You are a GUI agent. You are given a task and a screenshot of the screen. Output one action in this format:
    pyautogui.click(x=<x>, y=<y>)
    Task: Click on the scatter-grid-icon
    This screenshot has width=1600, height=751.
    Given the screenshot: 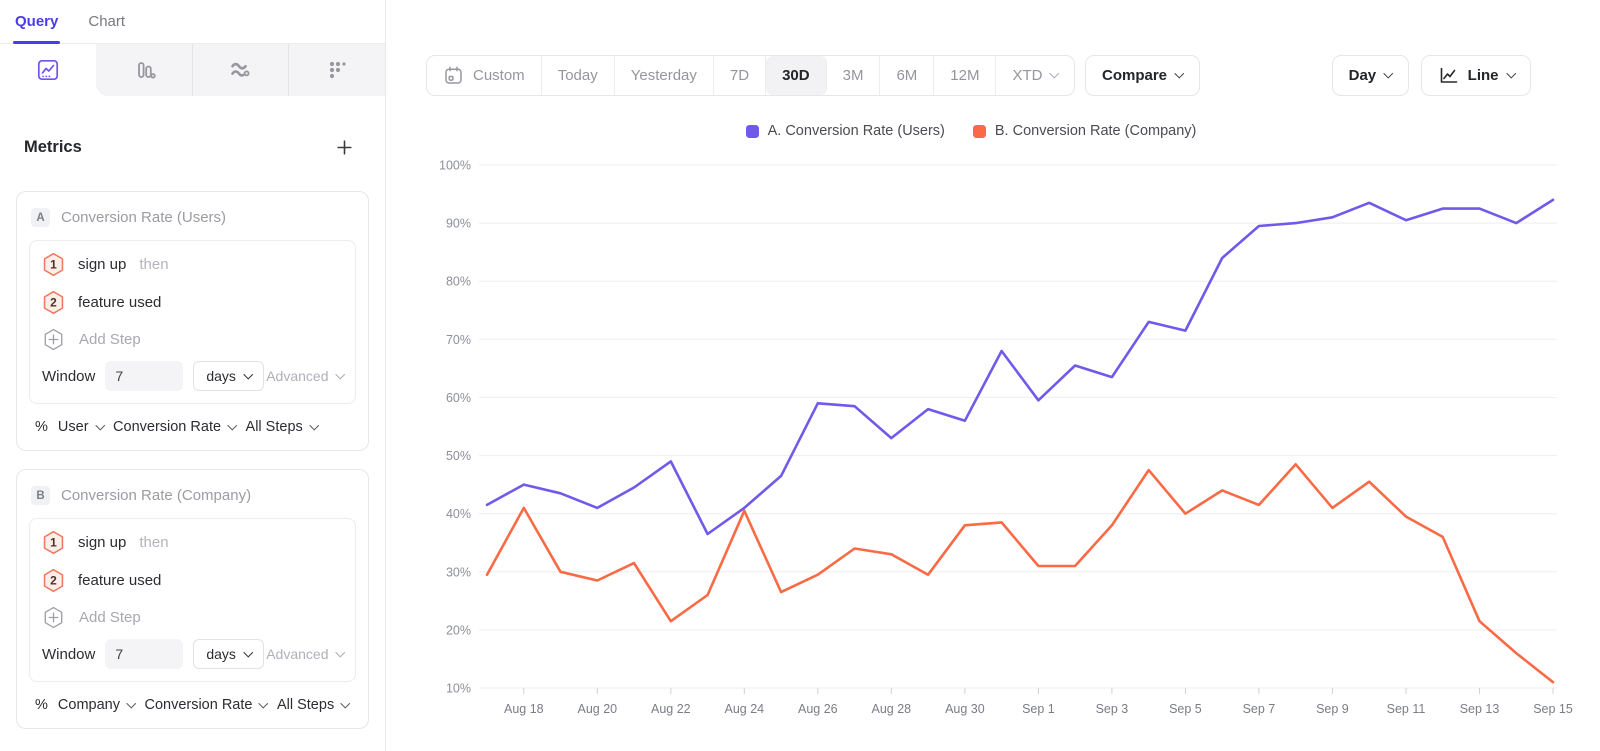 What is the action you would take?
    pyautogui.click(x=338, y=70)
    